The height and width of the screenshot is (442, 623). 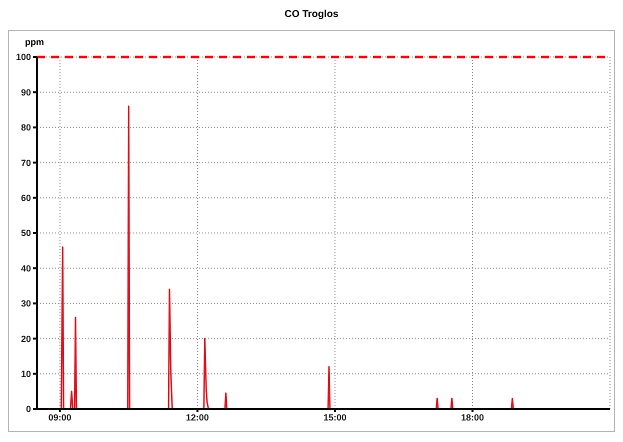 What do you see at coordinates (25, 268) in the screenshot?
I see `y-tick-label: 40` at bounding box center [25, 268].